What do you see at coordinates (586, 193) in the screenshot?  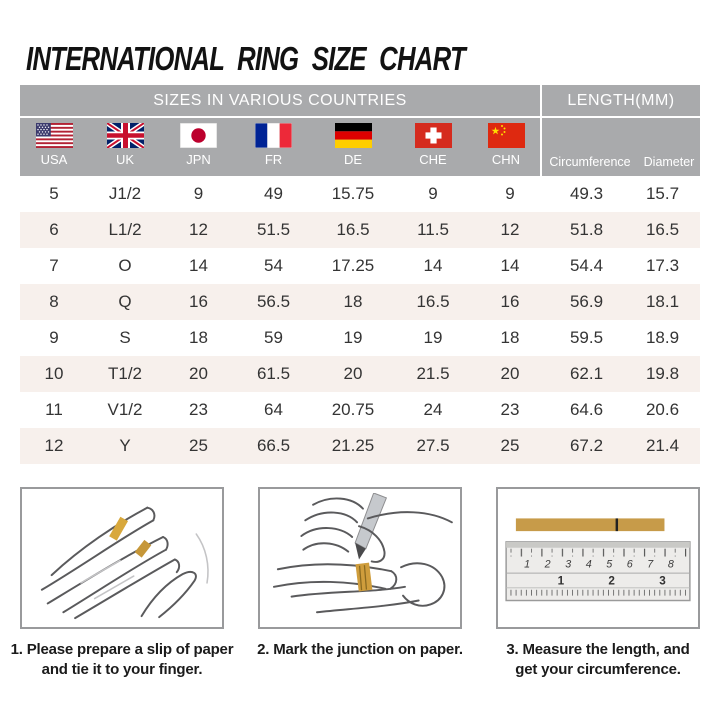 I see `size-cell: 49.3` at bounding box center [586, 193].